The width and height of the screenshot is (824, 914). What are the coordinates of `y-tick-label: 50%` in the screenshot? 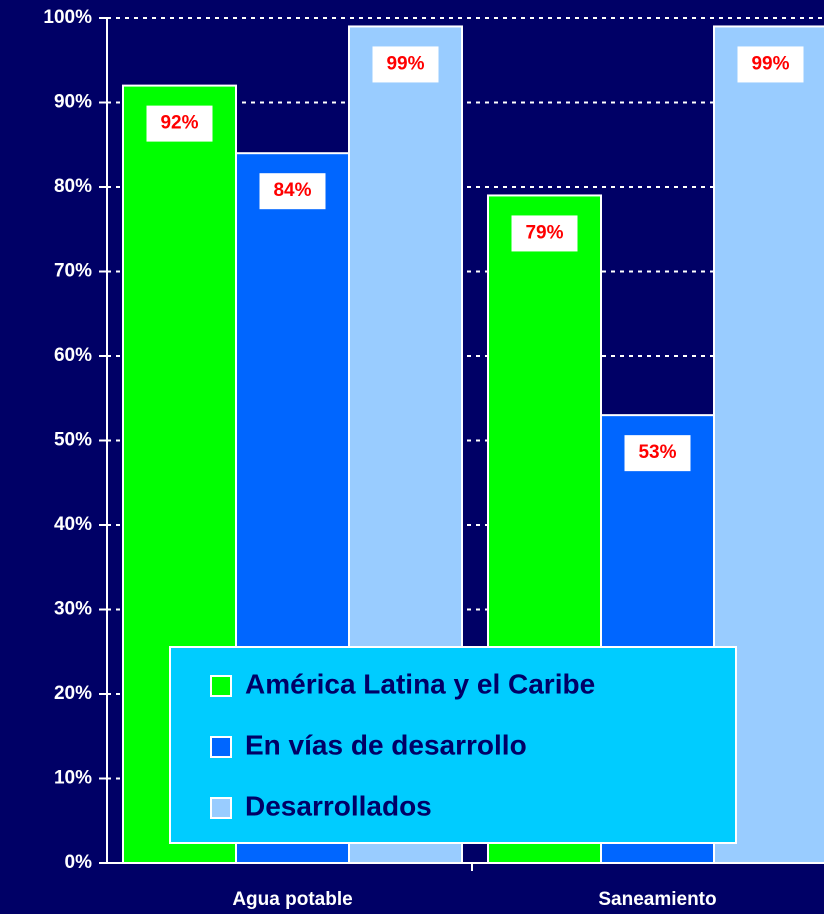 It's located at (73, 440).